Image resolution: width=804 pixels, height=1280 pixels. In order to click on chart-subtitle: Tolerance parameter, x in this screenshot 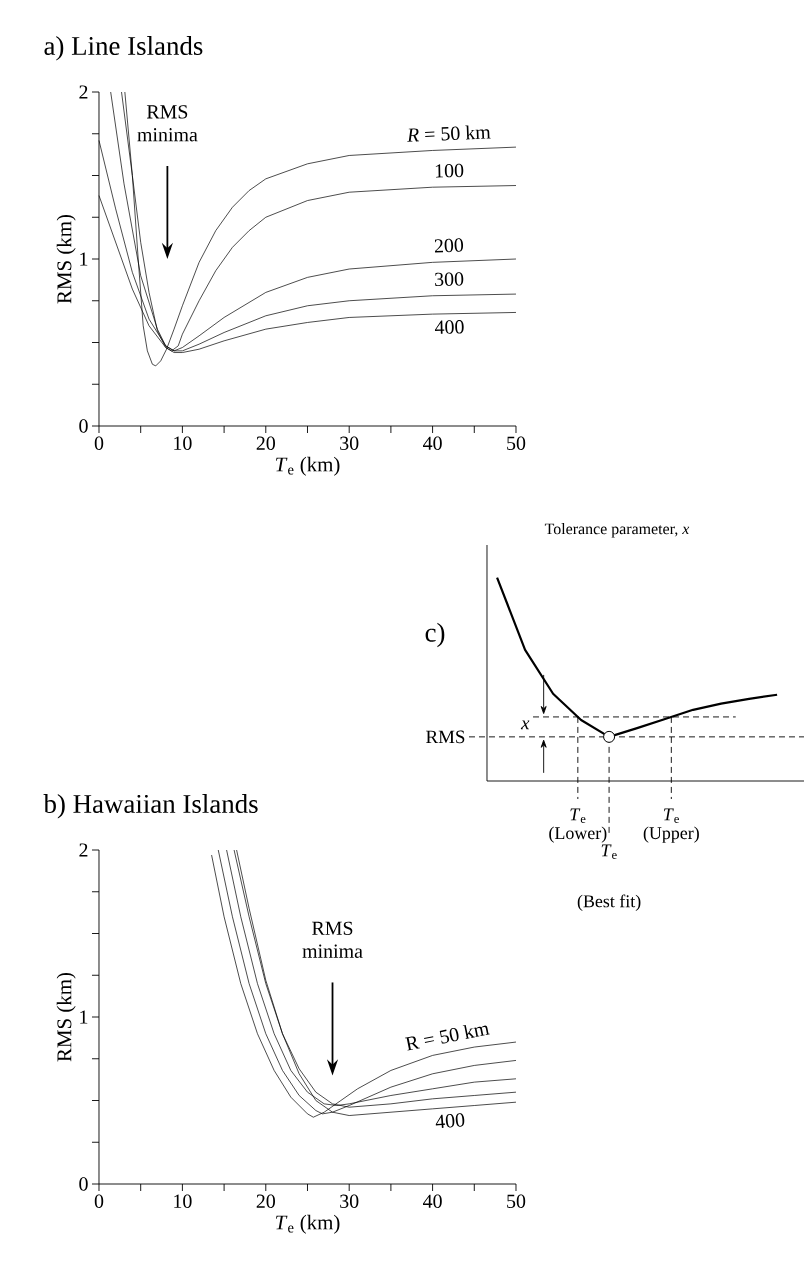, I will do `click(616, 530)`.